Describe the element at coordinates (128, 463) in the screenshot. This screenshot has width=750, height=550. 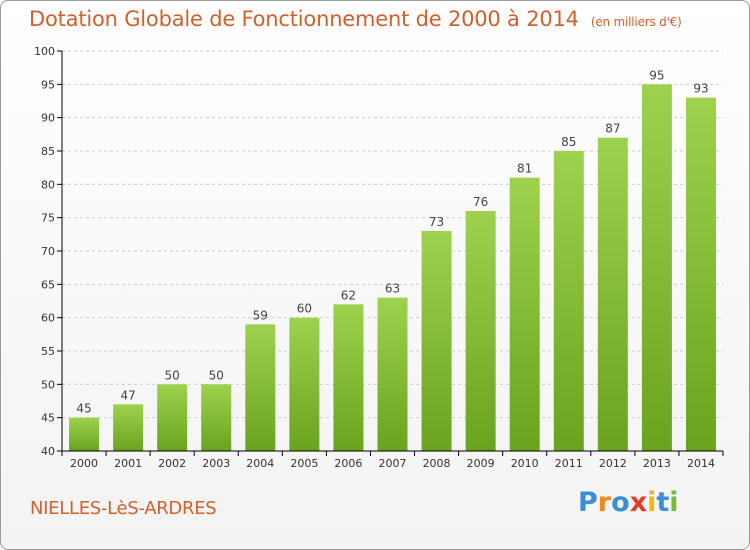
I see `x-tick-label: 2001` at that location.